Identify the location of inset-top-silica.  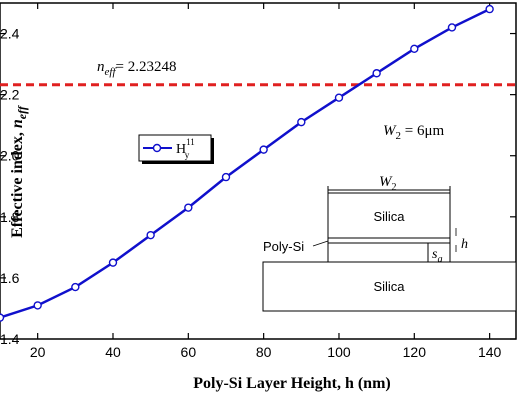
(389, 215).